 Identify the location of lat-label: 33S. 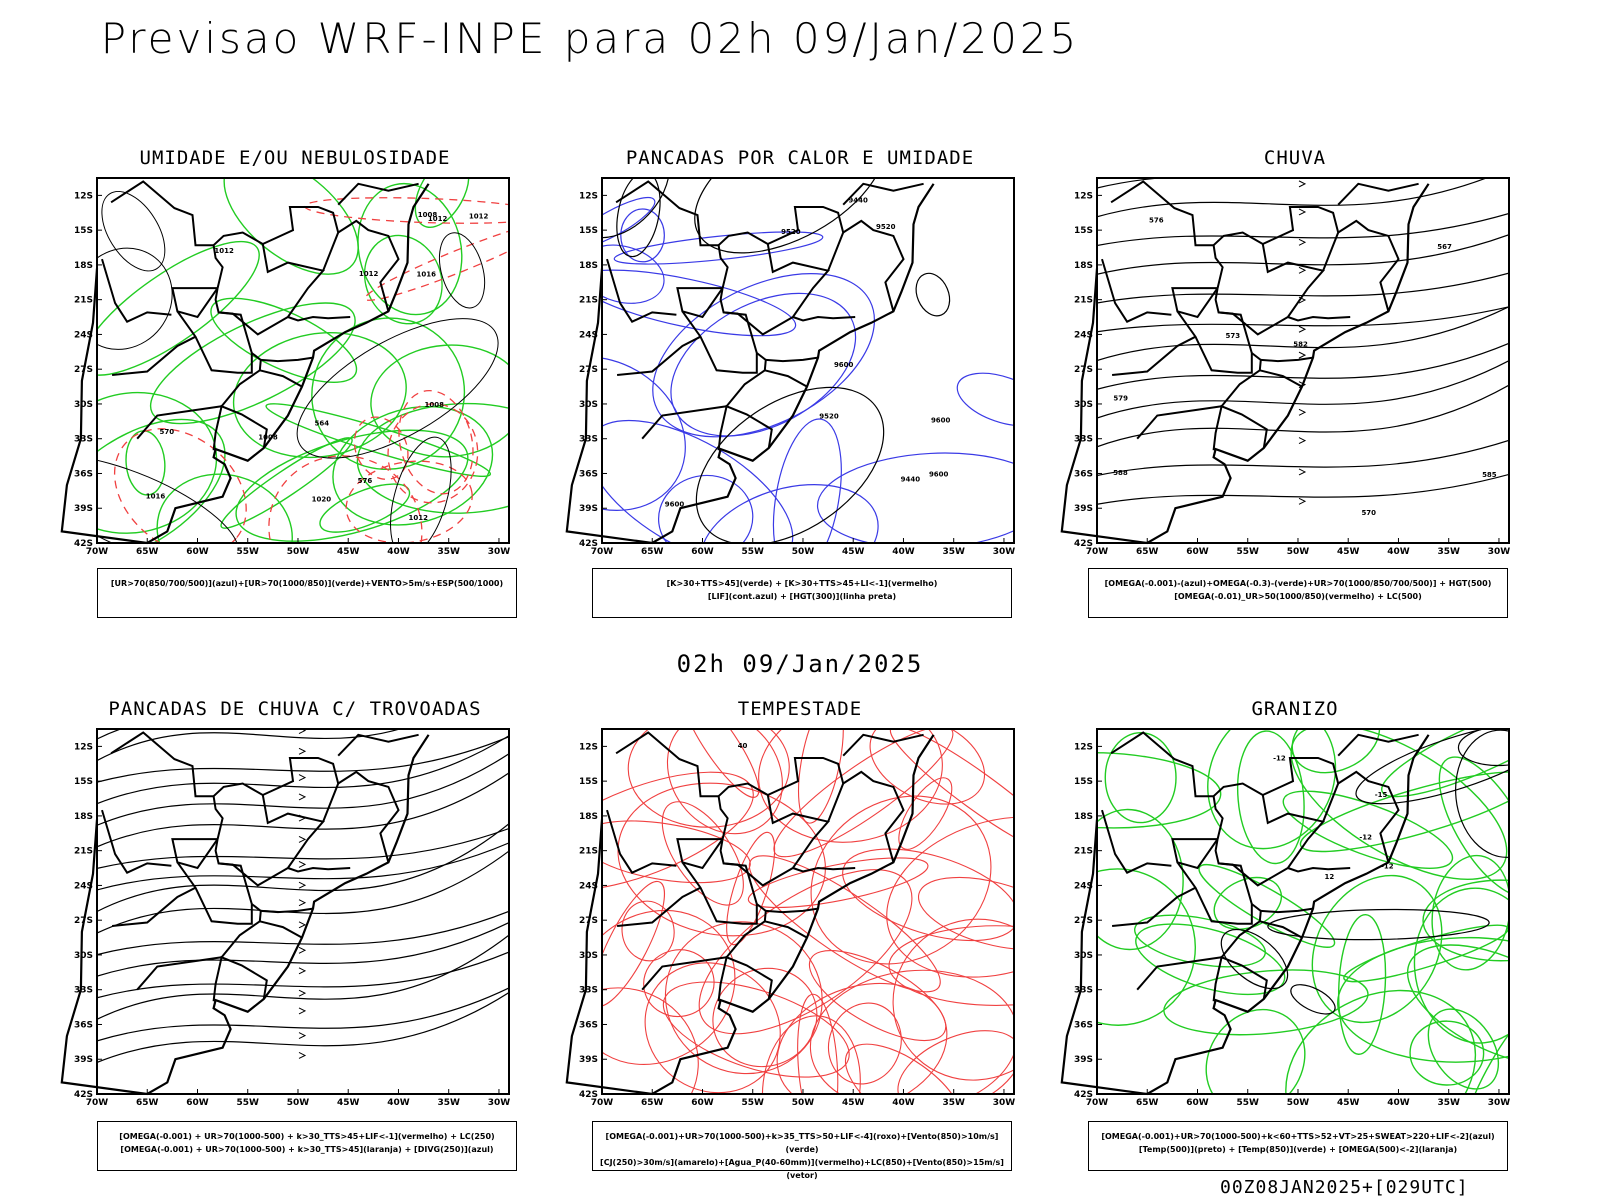
(588, 991).